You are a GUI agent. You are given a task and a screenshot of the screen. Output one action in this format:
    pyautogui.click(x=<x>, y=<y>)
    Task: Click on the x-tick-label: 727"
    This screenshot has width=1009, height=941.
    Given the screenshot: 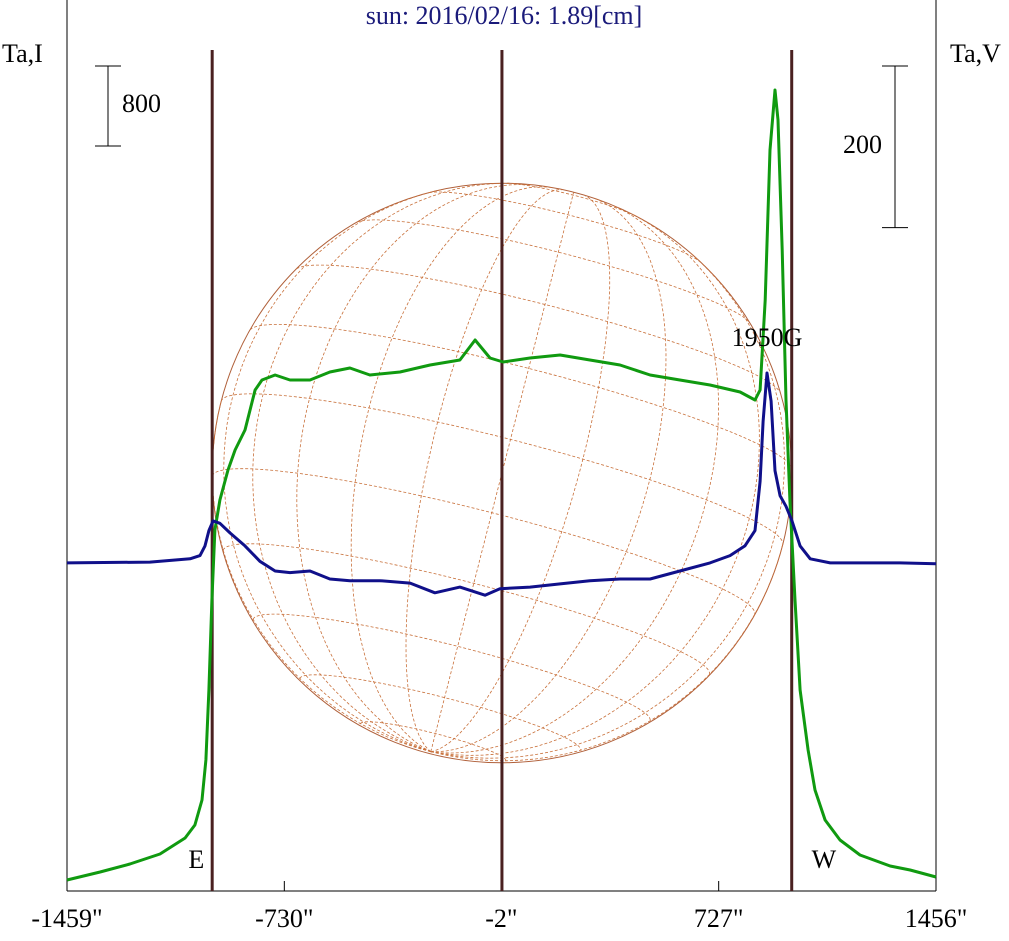 What is the action you would take?
    pyautogui.click(x=719, y=918)
    